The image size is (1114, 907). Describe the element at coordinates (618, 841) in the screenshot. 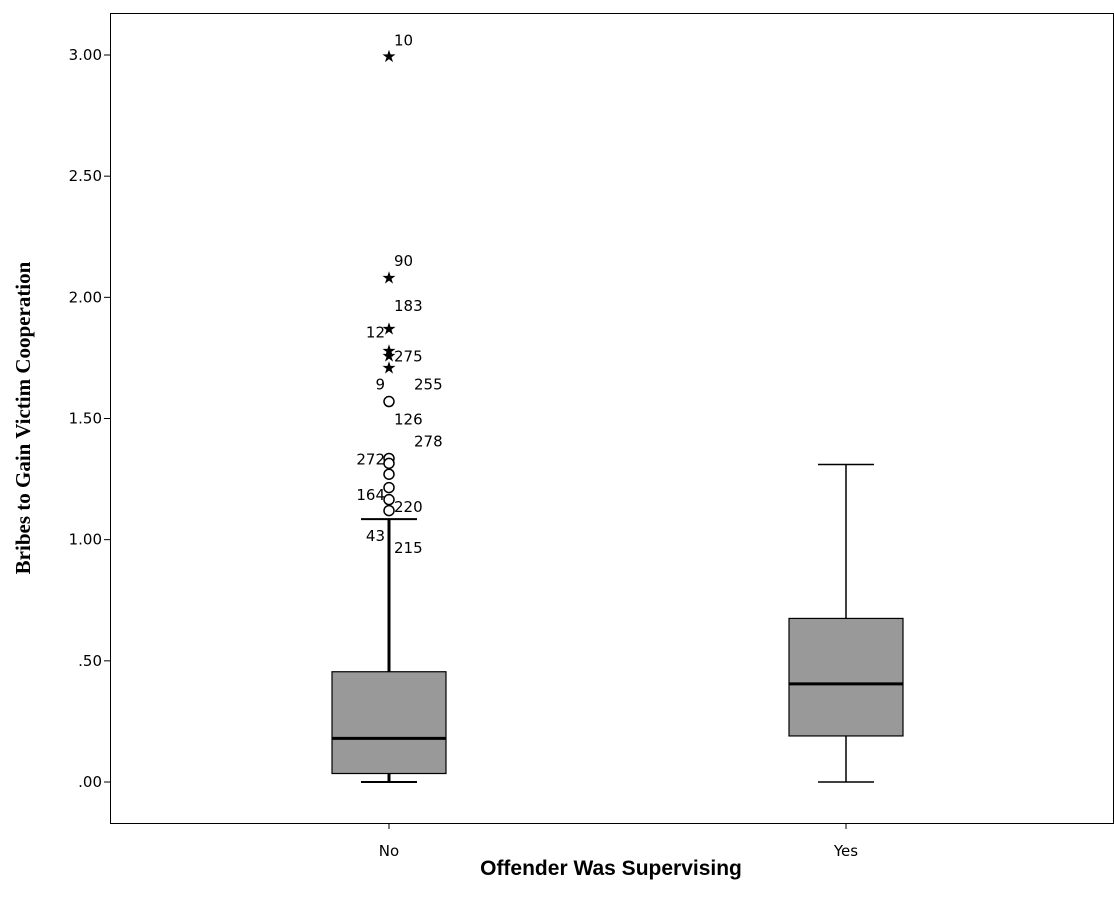

I see `x-axis: No Yes` at that location.